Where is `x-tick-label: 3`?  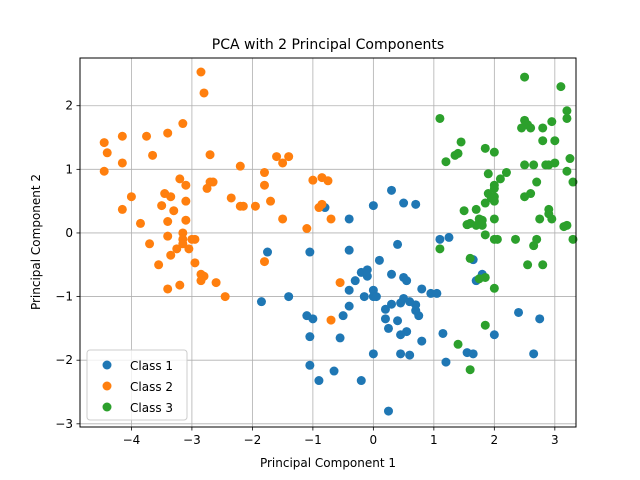 x-tick-label: 3 is located at coordinates (555, 440).